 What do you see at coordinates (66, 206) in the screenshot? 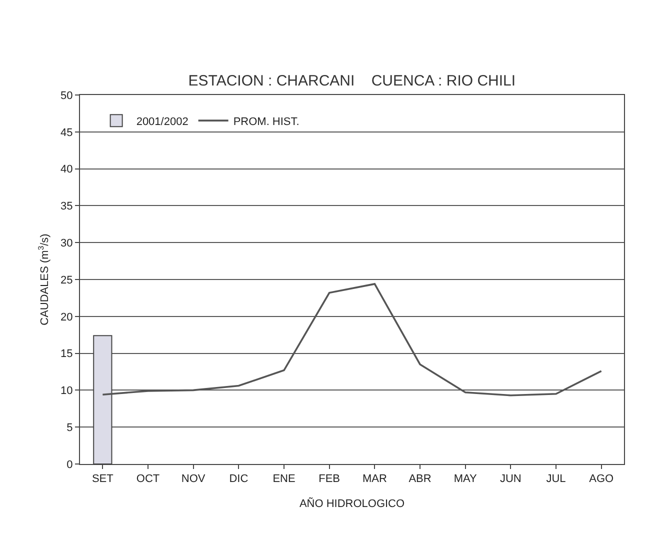
I see `y-tick-label: 35` at bounding box center [66, 206].